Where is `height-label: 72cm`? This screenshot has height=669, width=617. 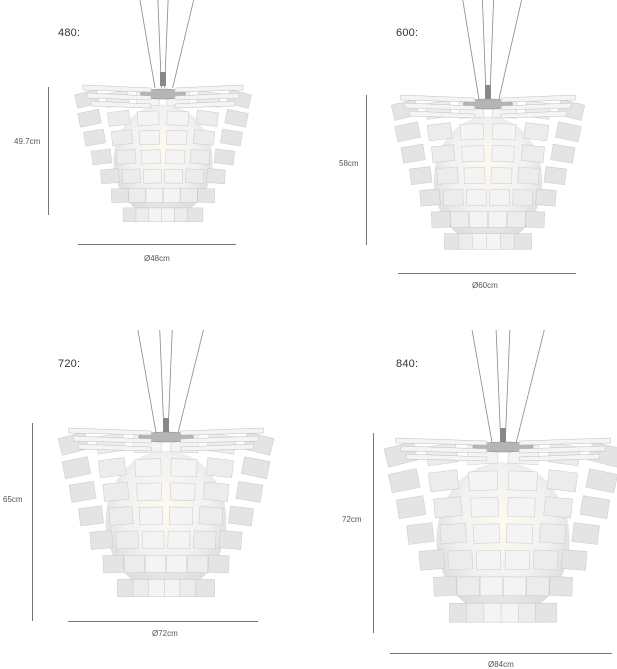
height-label: 72cm is located at coordinates (352, 519).